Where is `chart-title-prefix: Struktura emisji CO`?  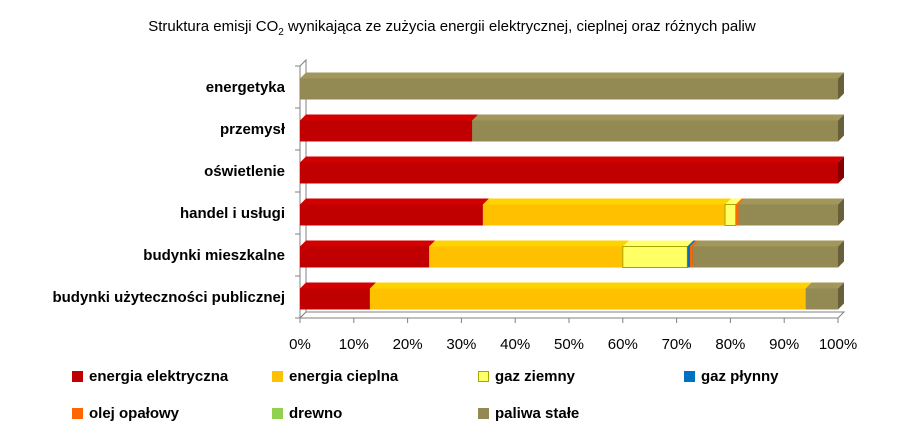 chart-title-prefix: Struktura emisji CO is located at coordinates (213, 26).